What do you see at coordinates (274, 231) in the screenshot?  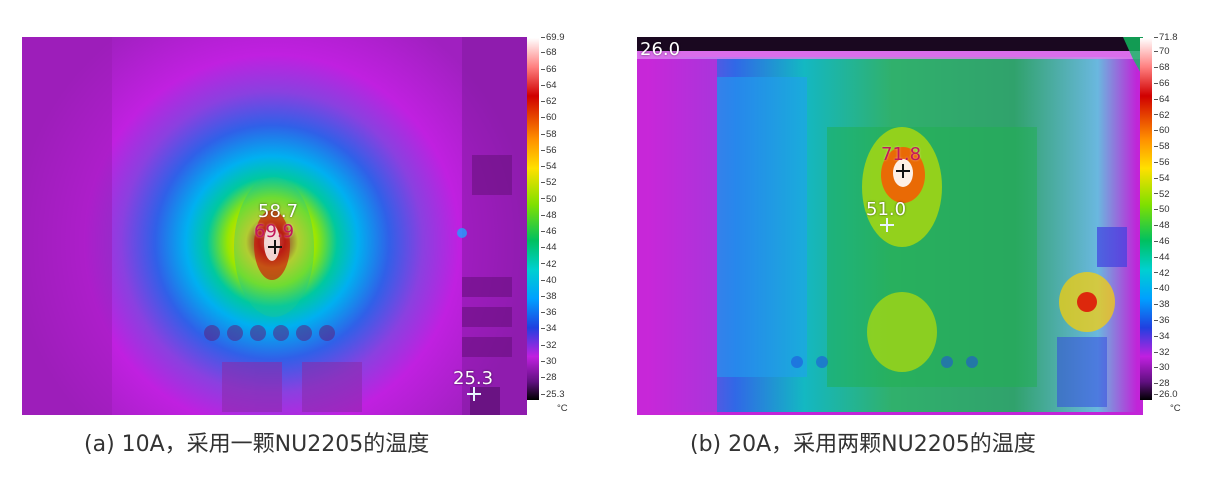 I see `spot-label-max: 69.9` at bounding box center [274, 231].